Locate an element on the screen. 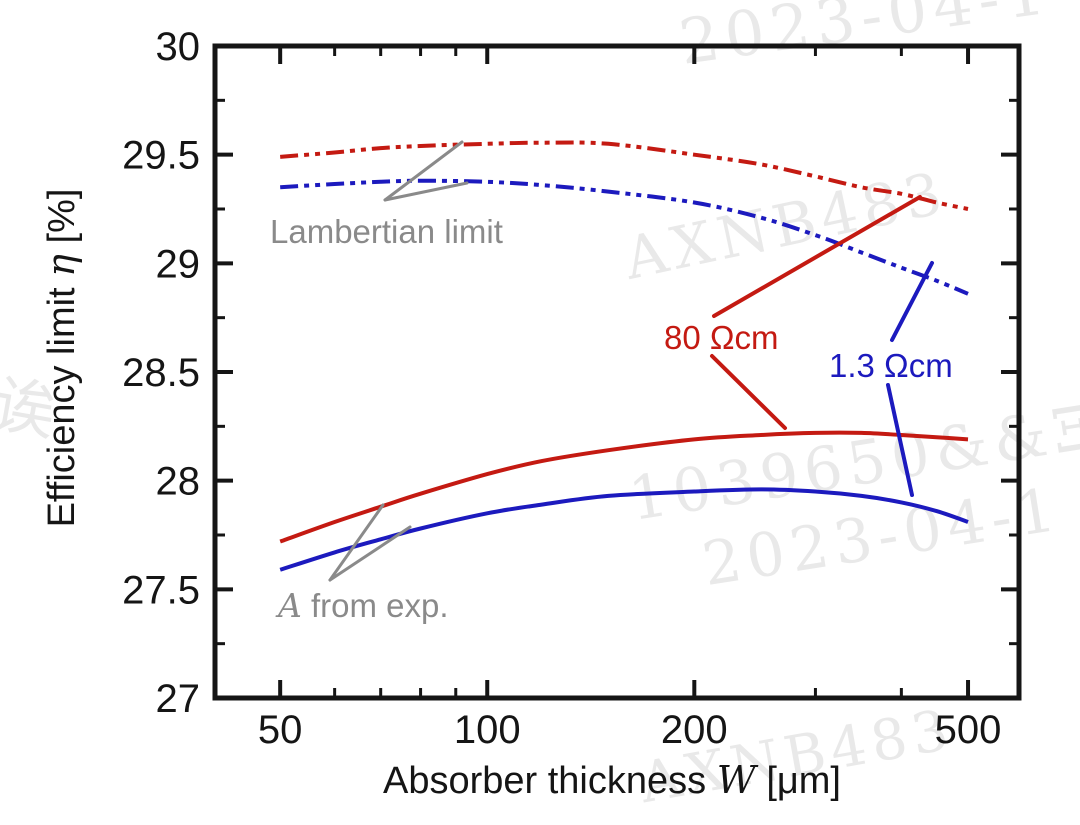  y-axis-title-text: Efficiency limit is located at coordinates (62, 402).